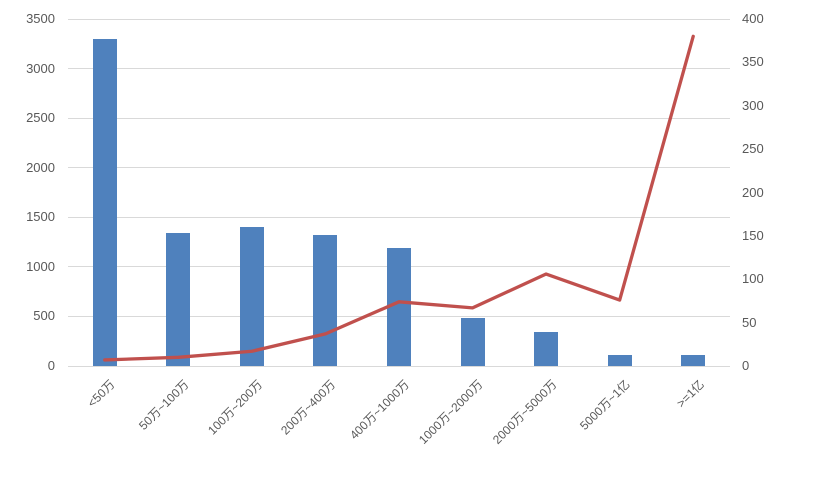 The image size is (820, 478). What do you see at coordinates (753, 18) in the screenshot?
I see `right-axis-tick-label: 400` at bounding box center [753, 18].